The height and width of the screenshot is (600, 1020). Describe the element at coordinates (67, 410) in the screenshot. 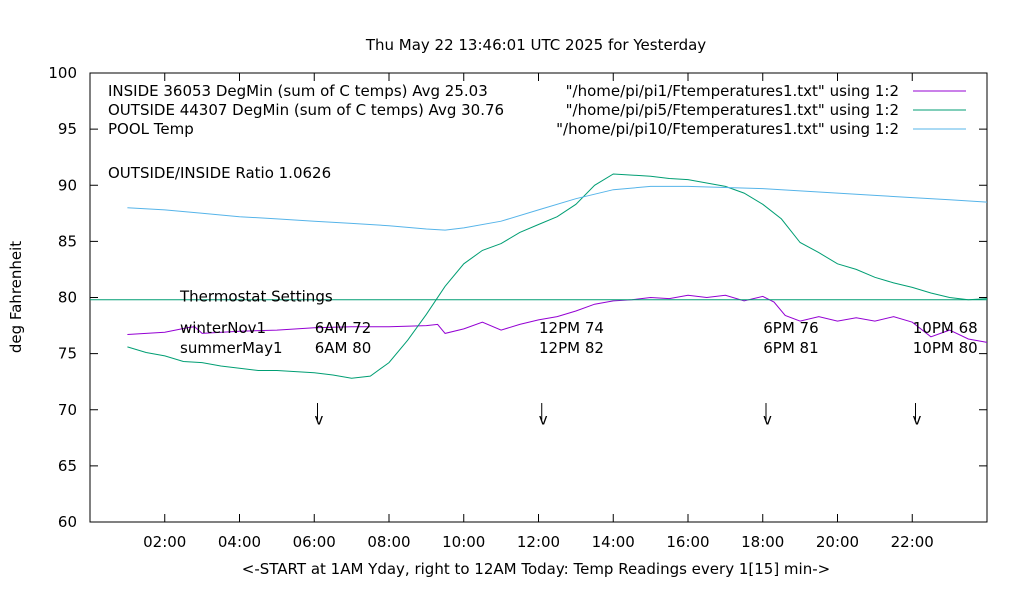

I see `y-tick-label: 70` at that location.